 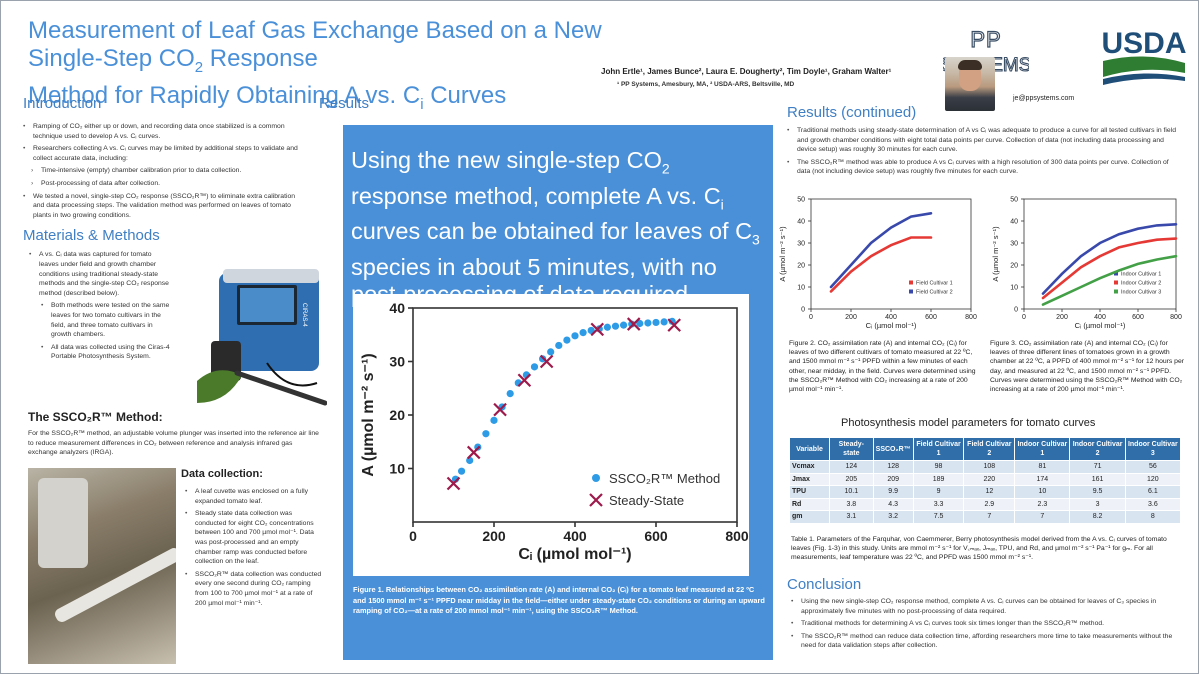 What do you see at coordinates (851, 479) in the screenshot?
I see `table-cell: 205` at bounding box center [851, 479].